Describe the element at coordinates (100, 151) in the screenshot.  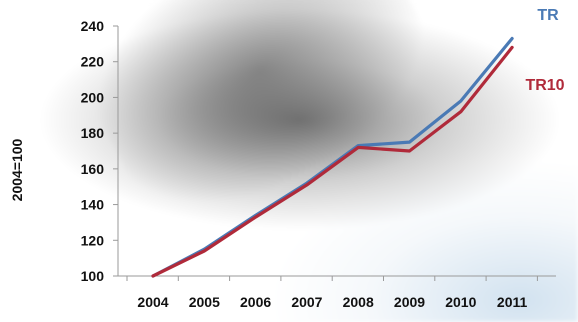
I see `y-axis: 100 120 140 160 180 200 220 240` at that location.